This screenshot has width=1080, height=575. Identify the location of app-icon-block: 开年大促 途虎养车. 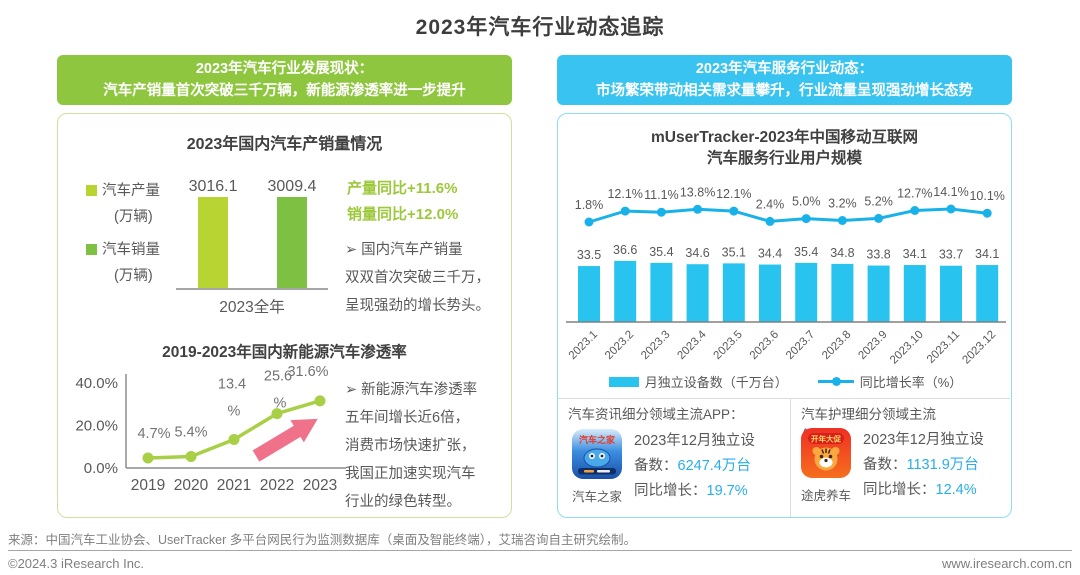
(826, 466).